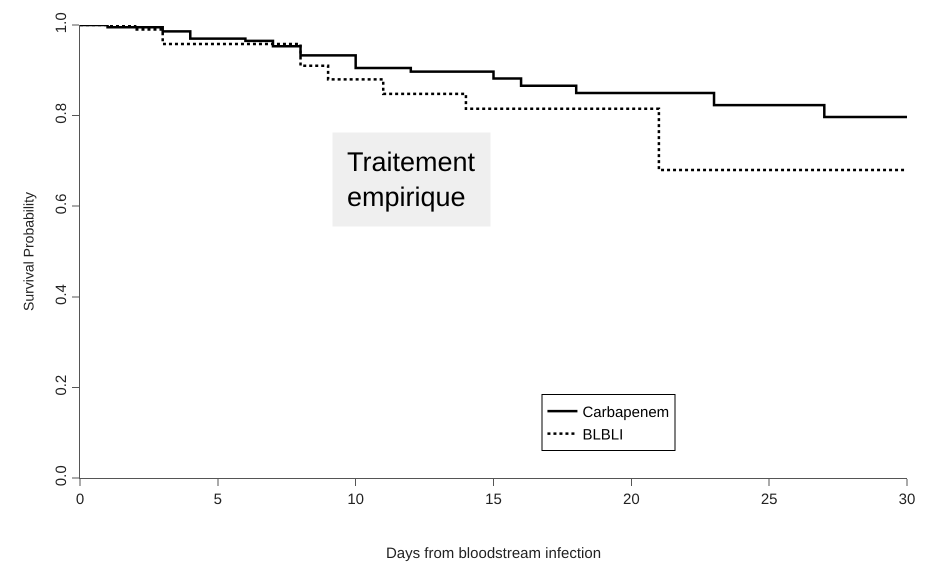  I want to click on annotation: Traitement empirique, so click(411, 179).